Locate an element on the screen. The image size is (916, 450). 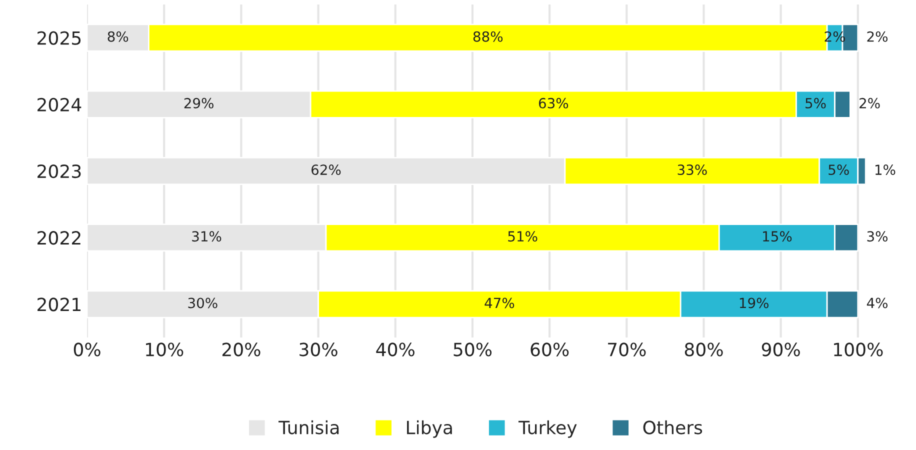
legend-label: Others is located at coordinates (672, 427).